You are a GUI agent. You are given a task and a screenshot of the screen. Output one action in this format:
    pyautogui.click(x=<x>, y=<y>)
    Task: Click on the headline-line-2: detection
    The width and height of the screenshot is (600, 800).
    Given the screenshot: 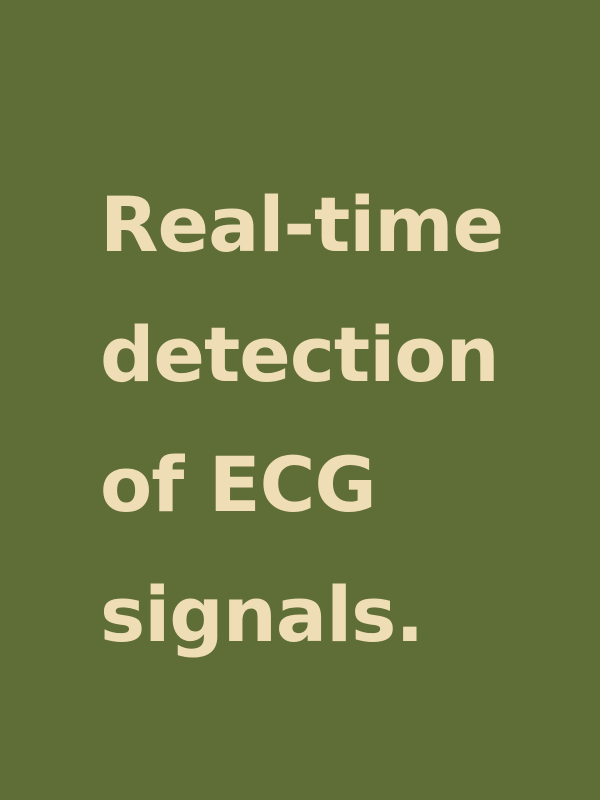 What is the action you would take?
    pyautogui.click(x=300, y=354)
    